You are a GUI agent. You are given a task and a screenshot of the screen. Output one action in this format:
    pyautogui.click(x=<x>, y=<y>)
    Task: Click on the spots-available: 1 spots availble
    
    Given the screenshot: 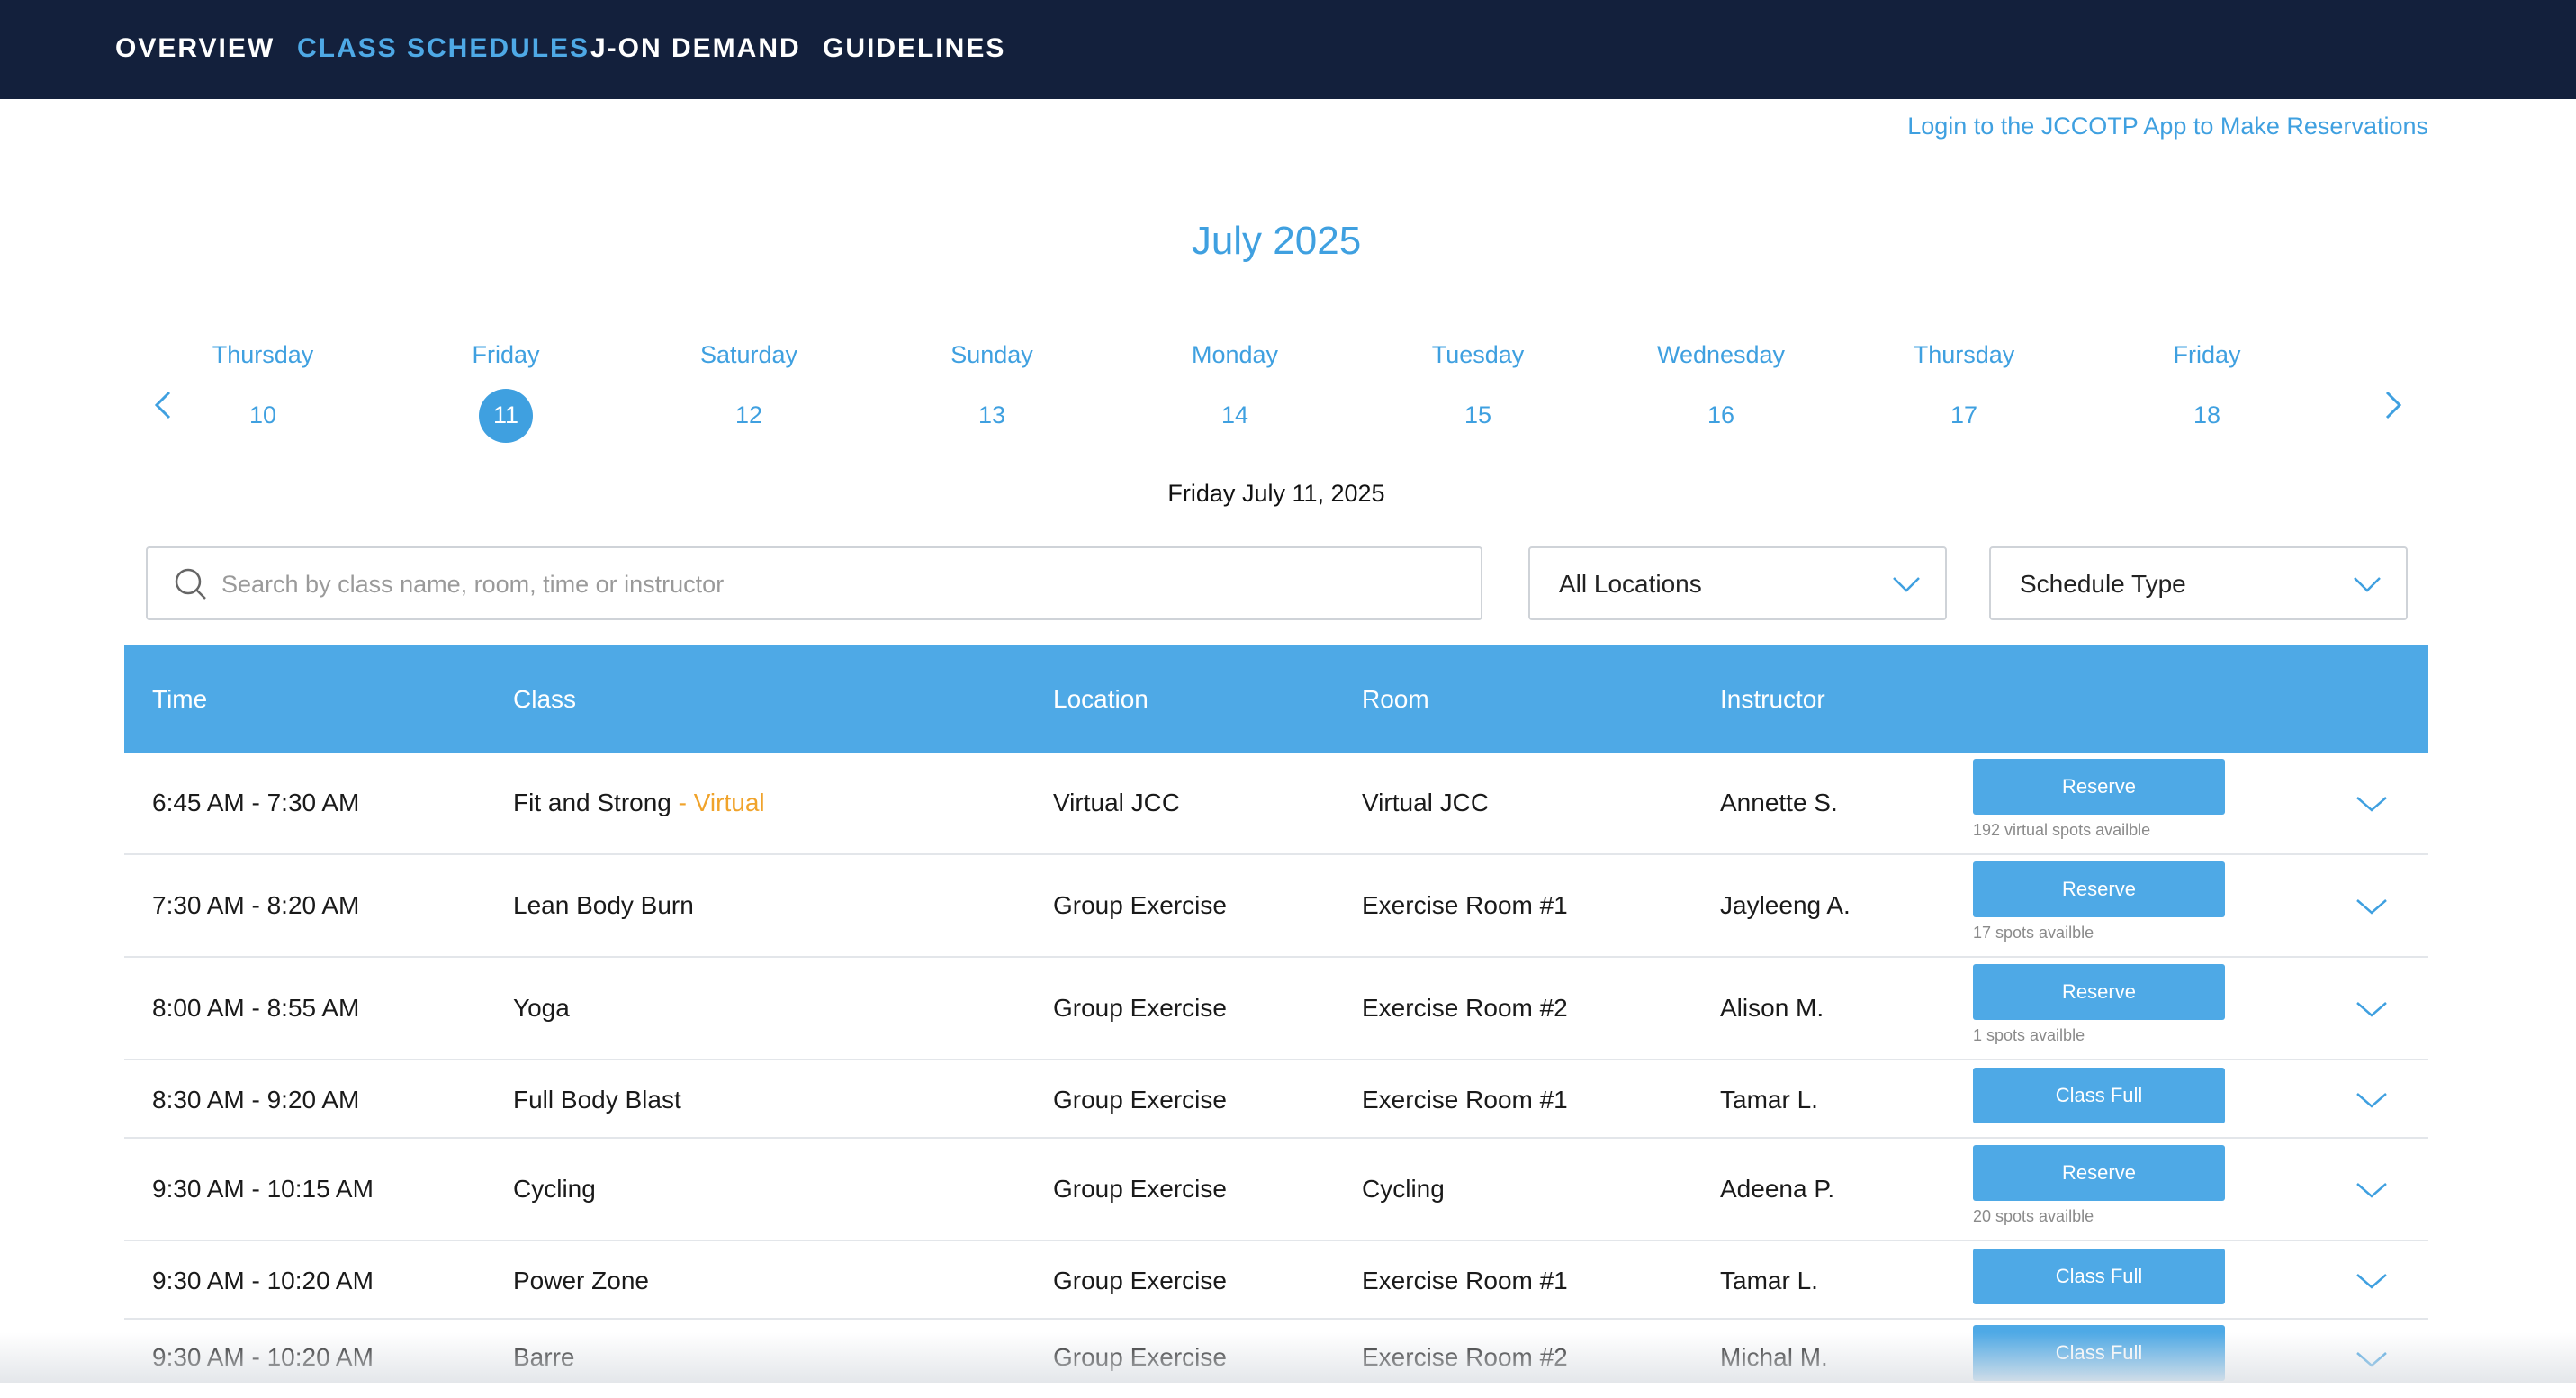 What is the action you would take?
    pyautogui.click(x=2029, y=1035)
    